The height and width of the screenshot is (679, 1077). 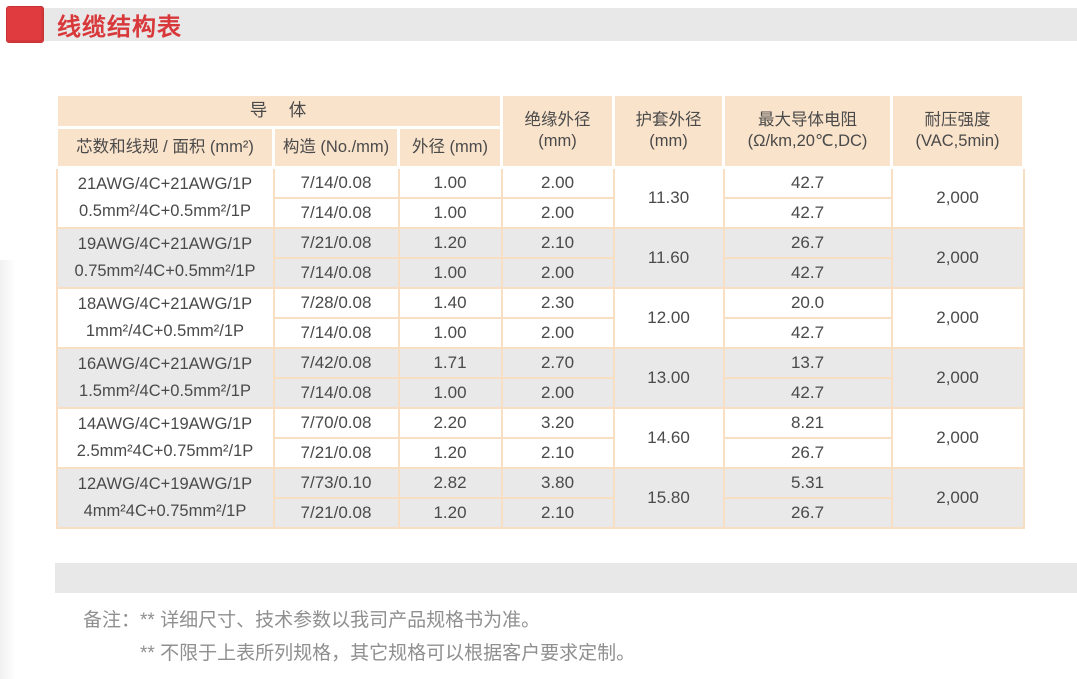 I want to click on conductor-od-cell: 1.40, so click(x=450, y=302).